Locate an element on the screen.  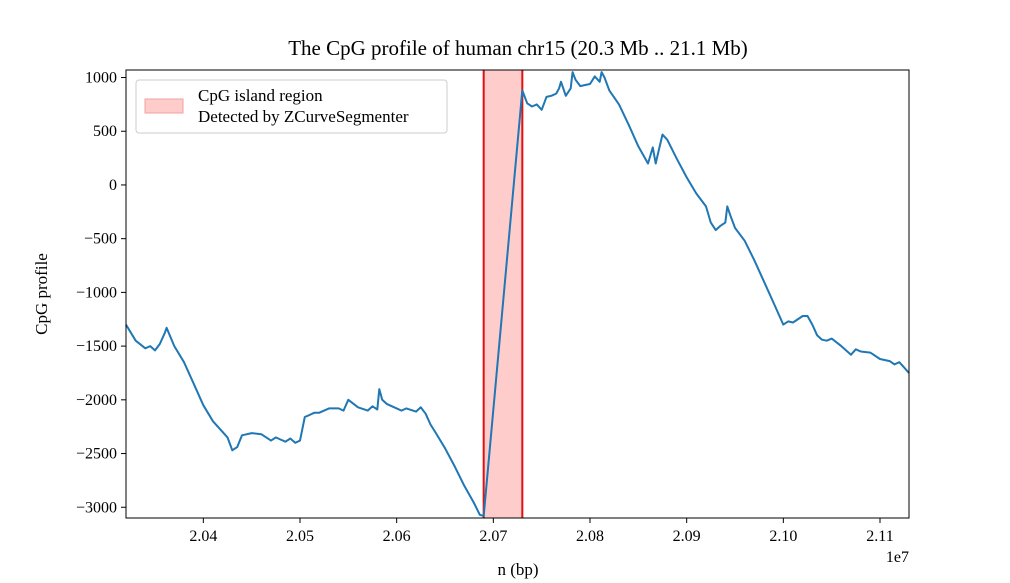
x-tick-label: 2.07 is located at coordinates (493, 536).